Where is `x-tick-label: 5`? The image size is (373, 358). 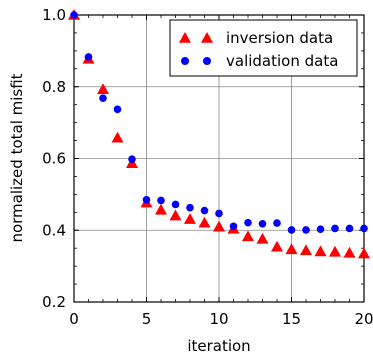
x-tick-label: 5 is located at coordinates (147, 319).